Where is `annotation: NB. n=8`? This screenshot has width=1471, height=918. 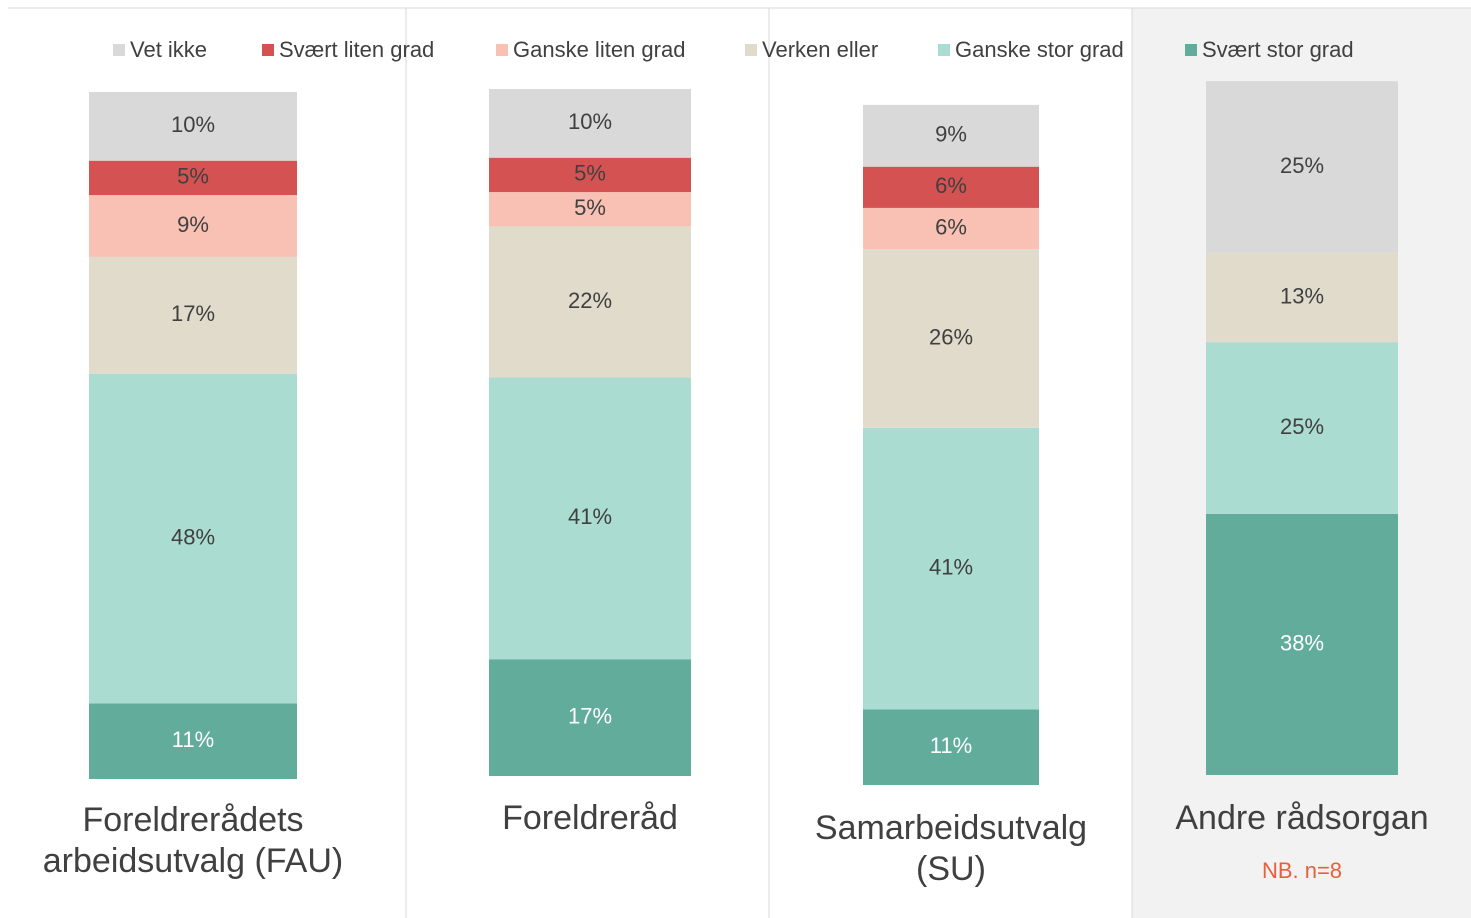 annotation: NB. n=8 is located at coordinates (1302, 870).